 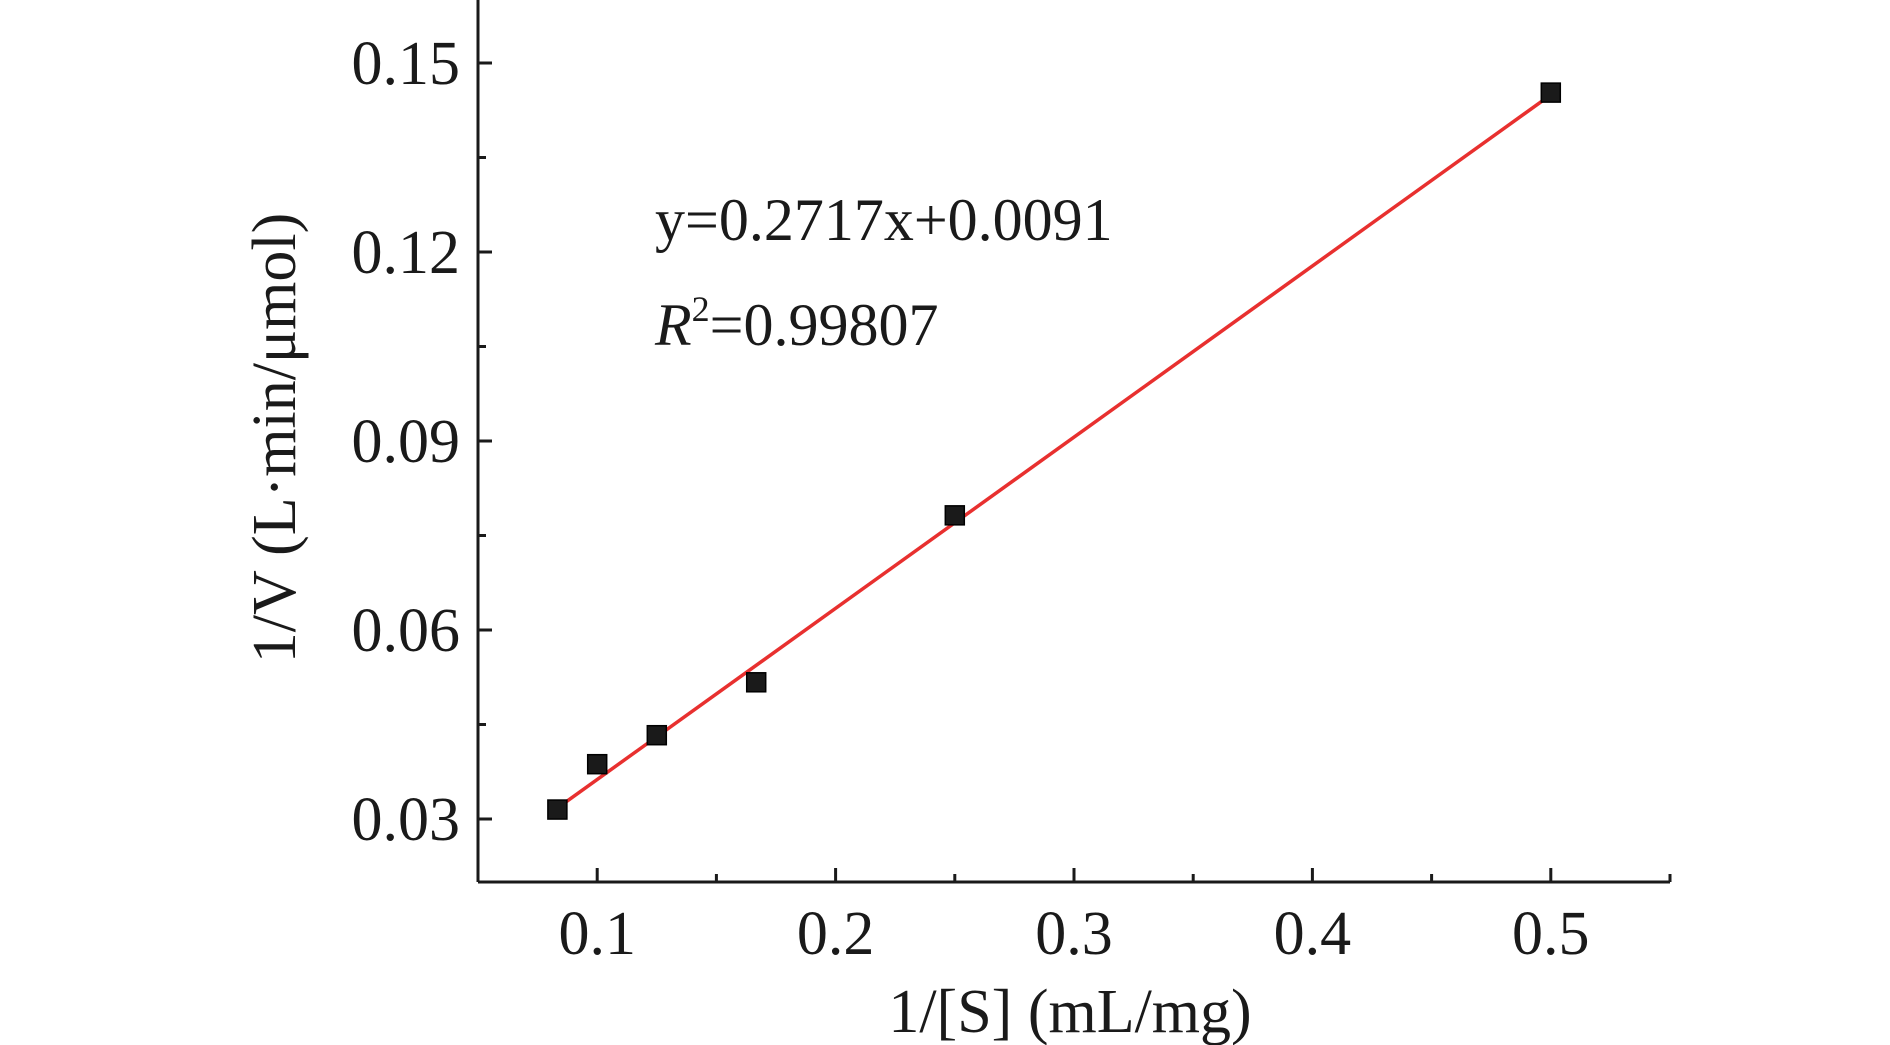 What do you see at coordinates (1074, 934) in the screenshot?
I see `x-tick-label: 0.3` at bounding box center [1074, 934].